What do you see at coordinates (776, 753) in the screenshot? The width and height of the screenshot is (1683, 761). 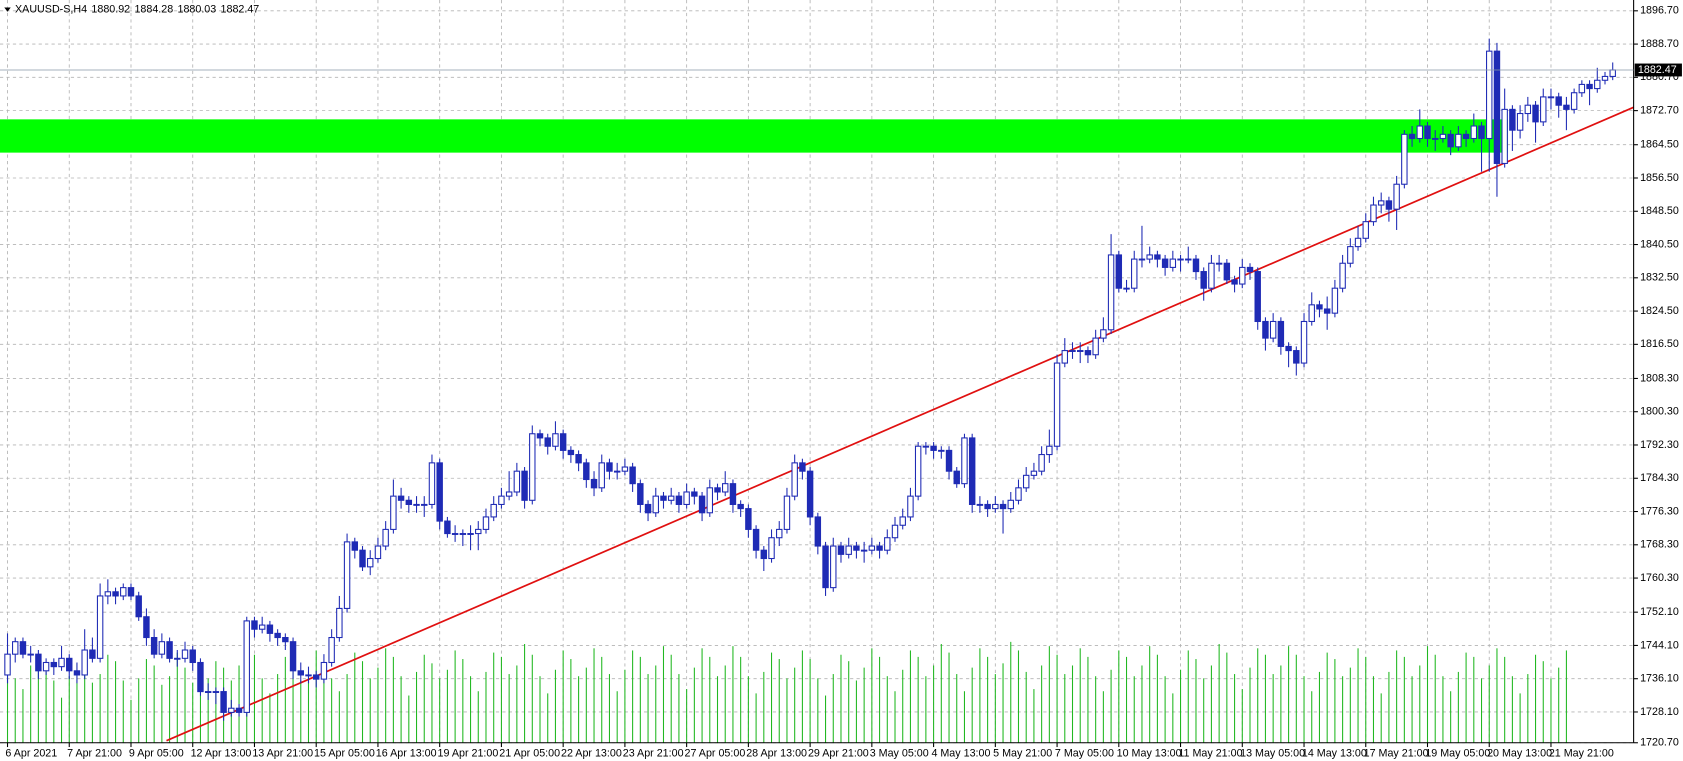 I see `x-tick-label: 28 Apr 13:00` at bounding box center [776, 753].